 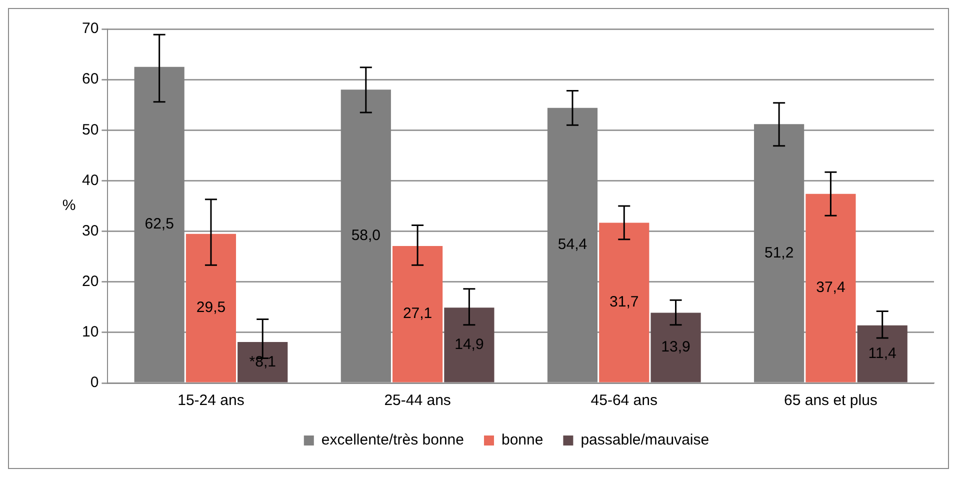 What do you see at coordinates (211, 401) in the screenshot?
I see `x-tick-label: 15-24 ans` at bounding box center [211, 401].